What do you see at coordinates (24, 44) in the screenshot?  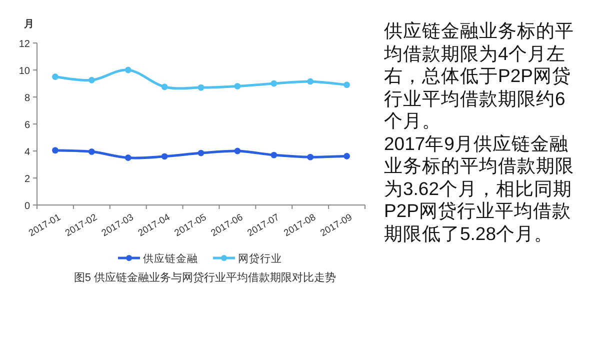 I see `y-tick-label: 12` at bounding box center [24, 44].